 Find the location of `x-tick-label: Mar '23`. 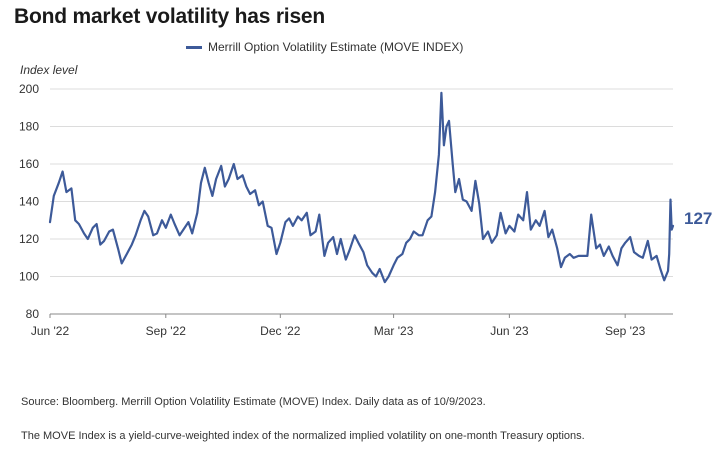

x-tick-label: Mar '23 is located at coordinates (394, 331).